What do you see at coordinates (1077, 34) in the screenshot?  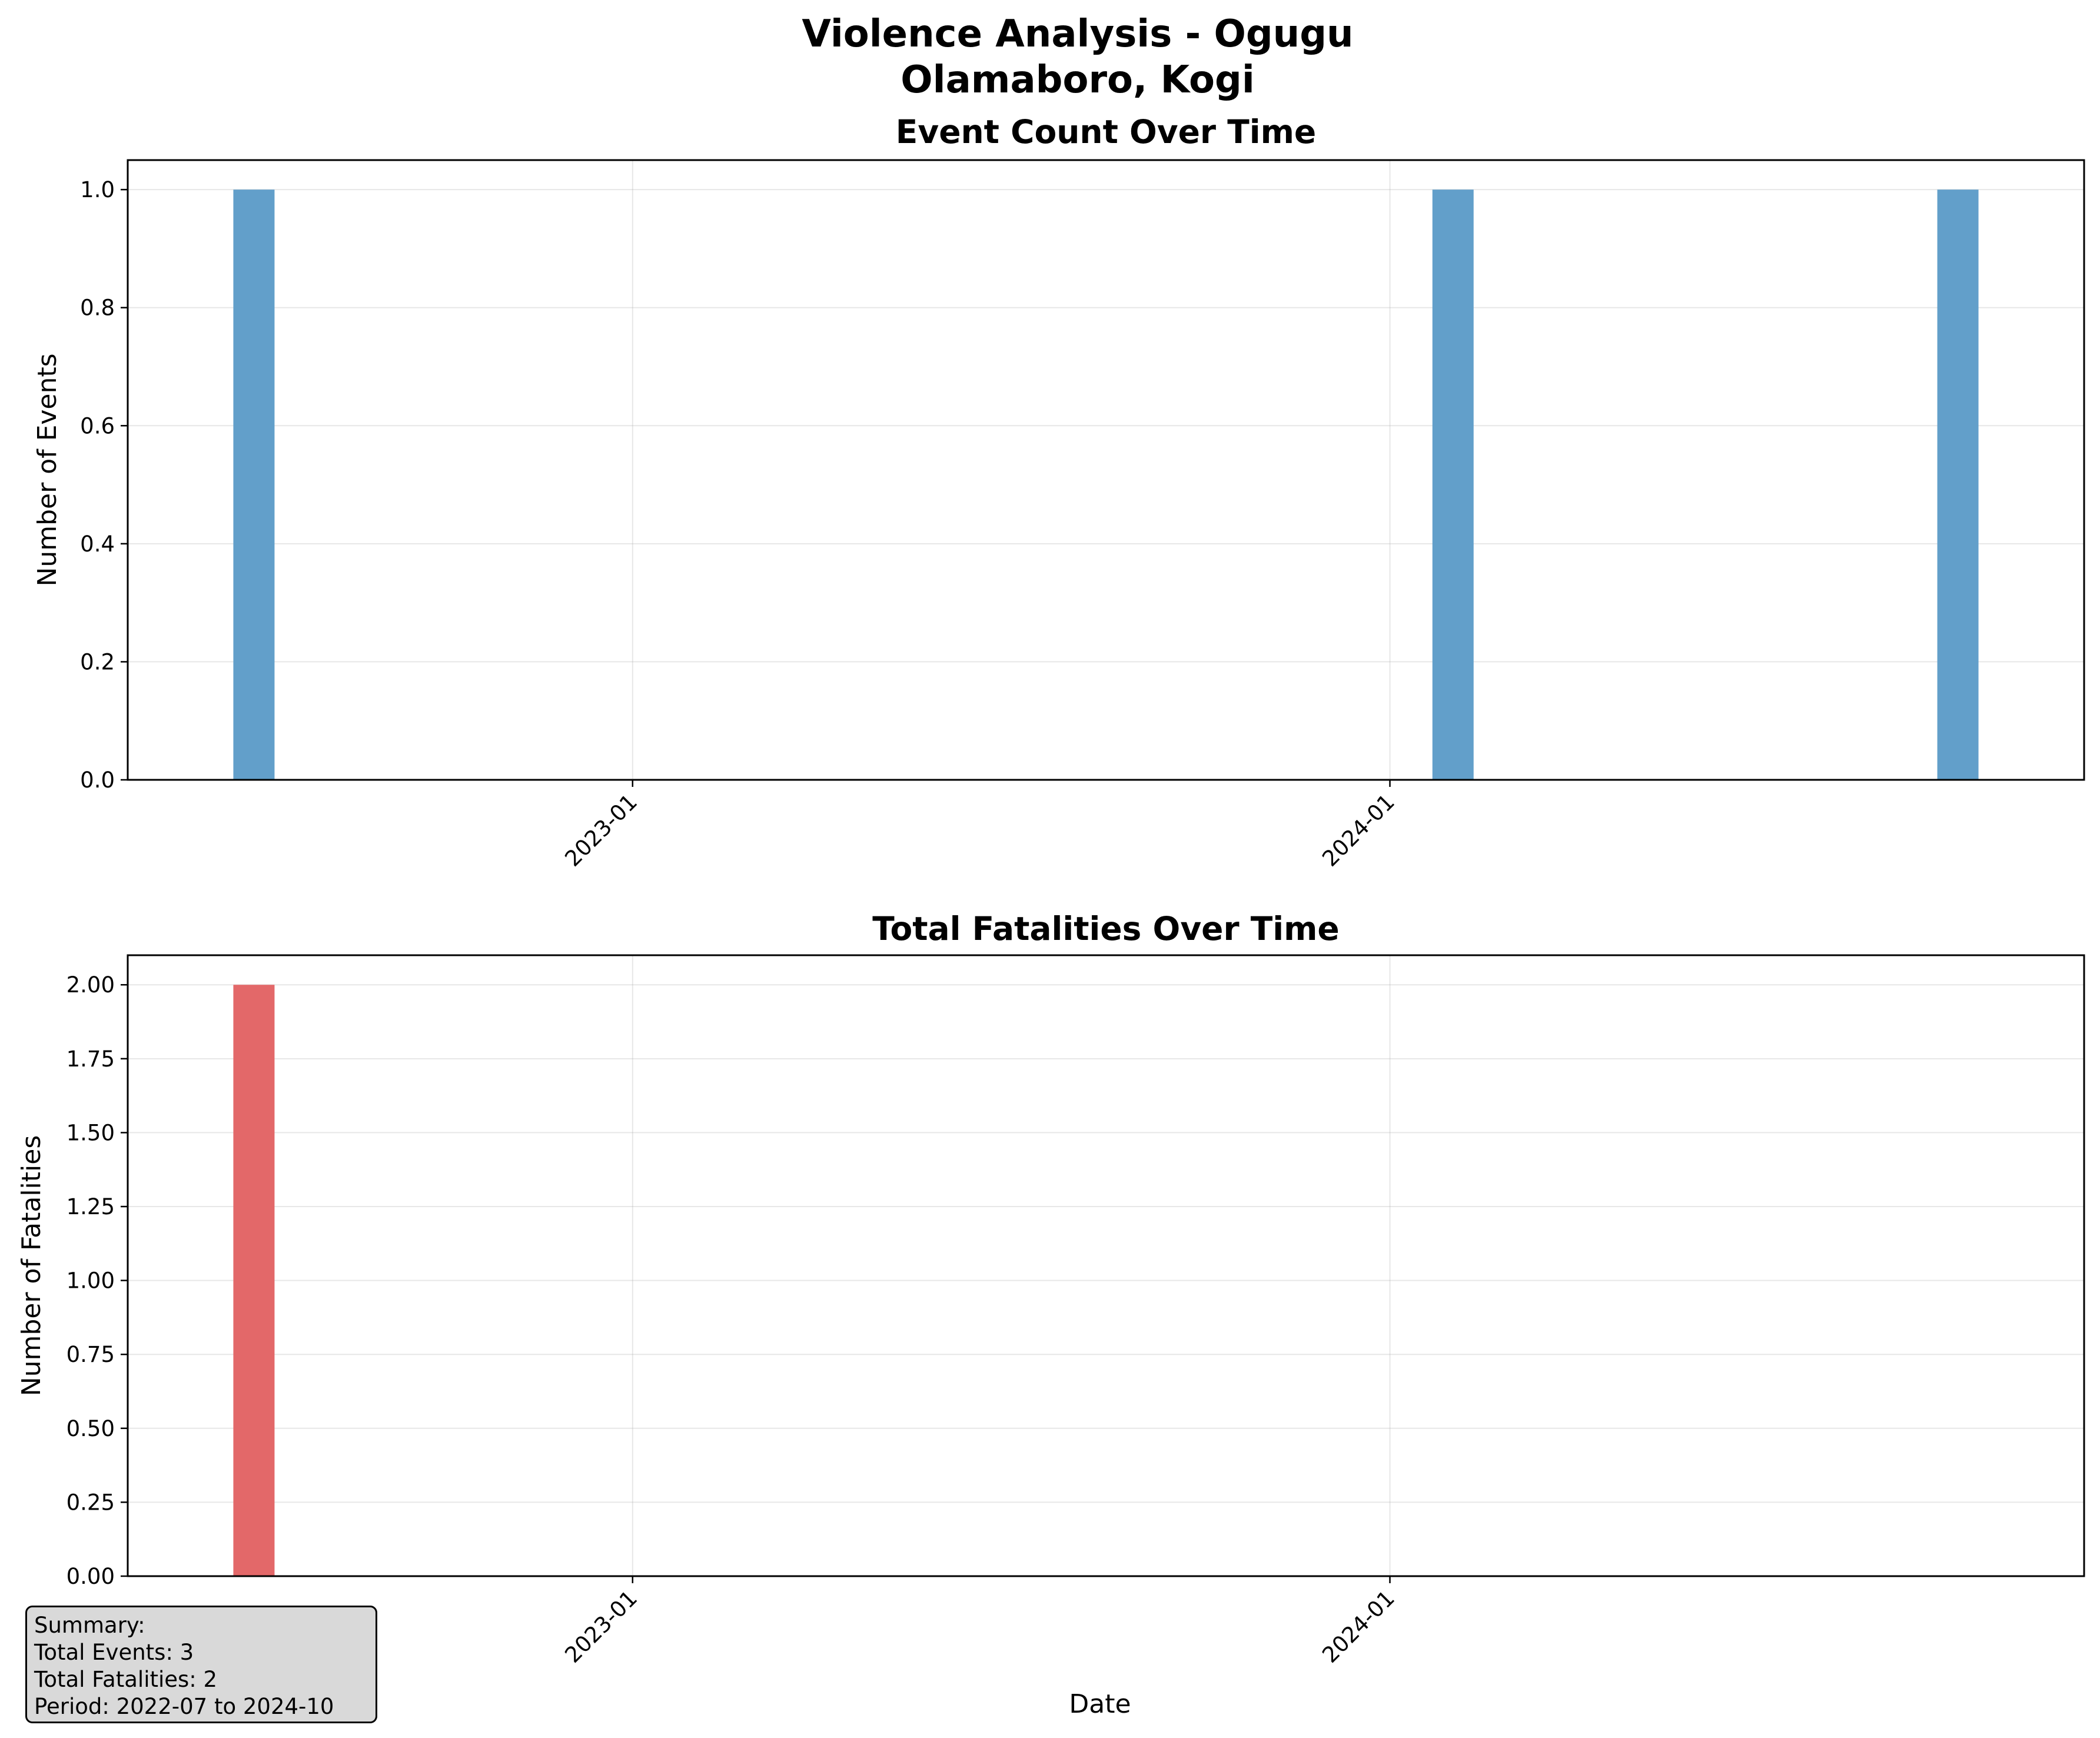 I see `figure-title-line1: Violence Analysis - Ogugu` at bounding box center [1077, 34].